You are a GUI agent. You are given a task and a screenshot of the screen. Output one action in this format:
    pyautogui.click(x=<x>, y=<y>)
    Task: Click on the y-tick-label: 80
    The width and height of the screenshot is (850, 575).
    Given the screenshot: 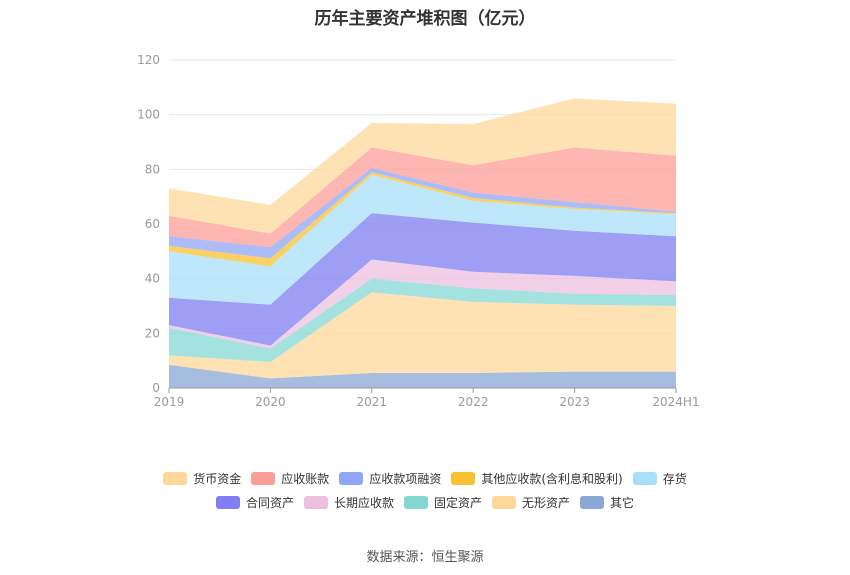 What is the action you would take?
    pyautogui.click(x=152, y=169)
    